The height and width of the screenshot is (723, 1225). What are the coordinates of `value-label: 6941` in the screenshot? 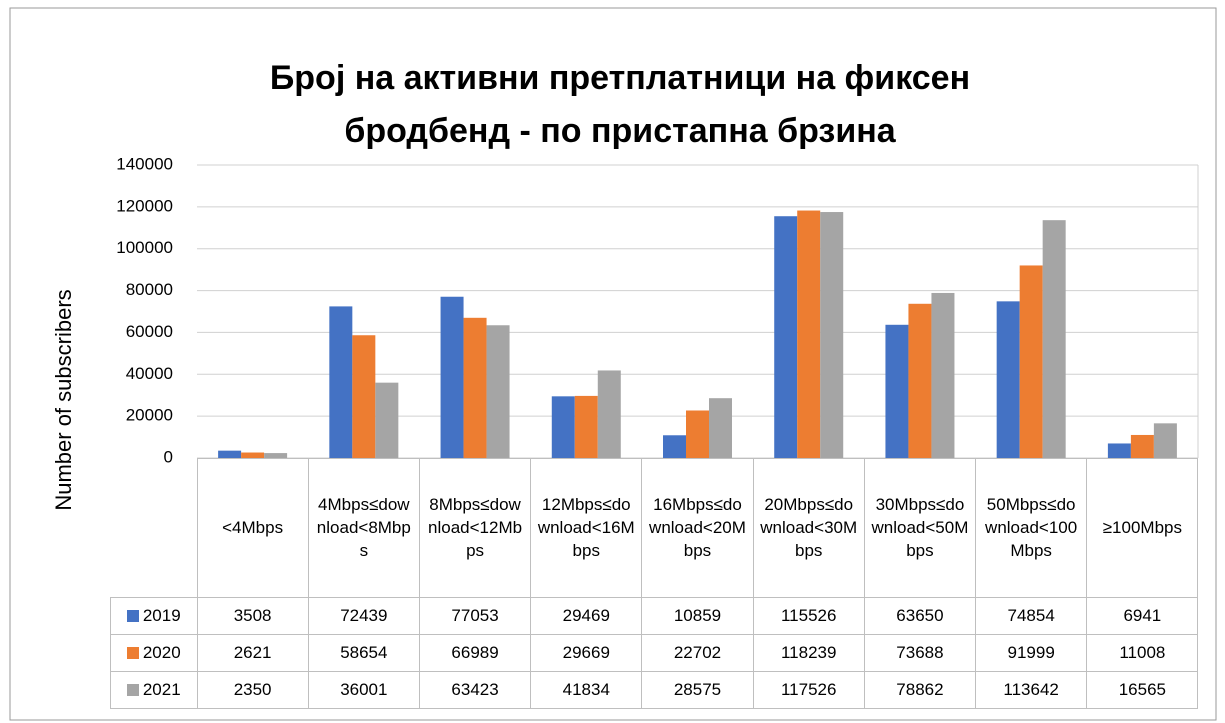 It's located at (1142, 615).